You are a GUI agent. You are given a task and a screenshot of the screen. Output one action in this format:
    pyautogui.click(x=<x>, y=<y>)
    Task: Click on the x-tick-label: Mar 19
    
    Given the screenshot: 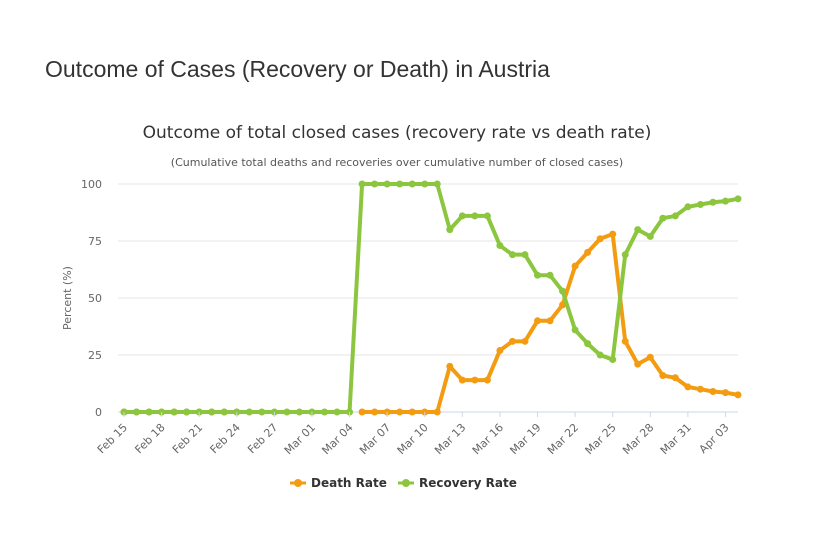 What is the action you would take?
    pyautogui.click(x=525, y=439)
    